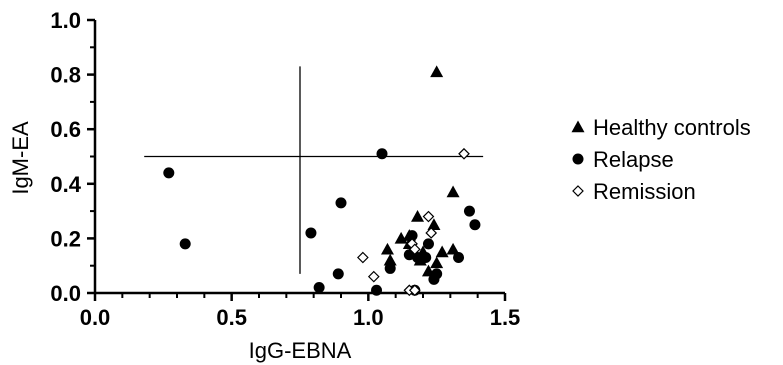 The width and height of the screenshot is (783, 365). Describe the element at coordinates (65, 20) in the screenshot. I see `y-tick-label: 1.0` at that location.